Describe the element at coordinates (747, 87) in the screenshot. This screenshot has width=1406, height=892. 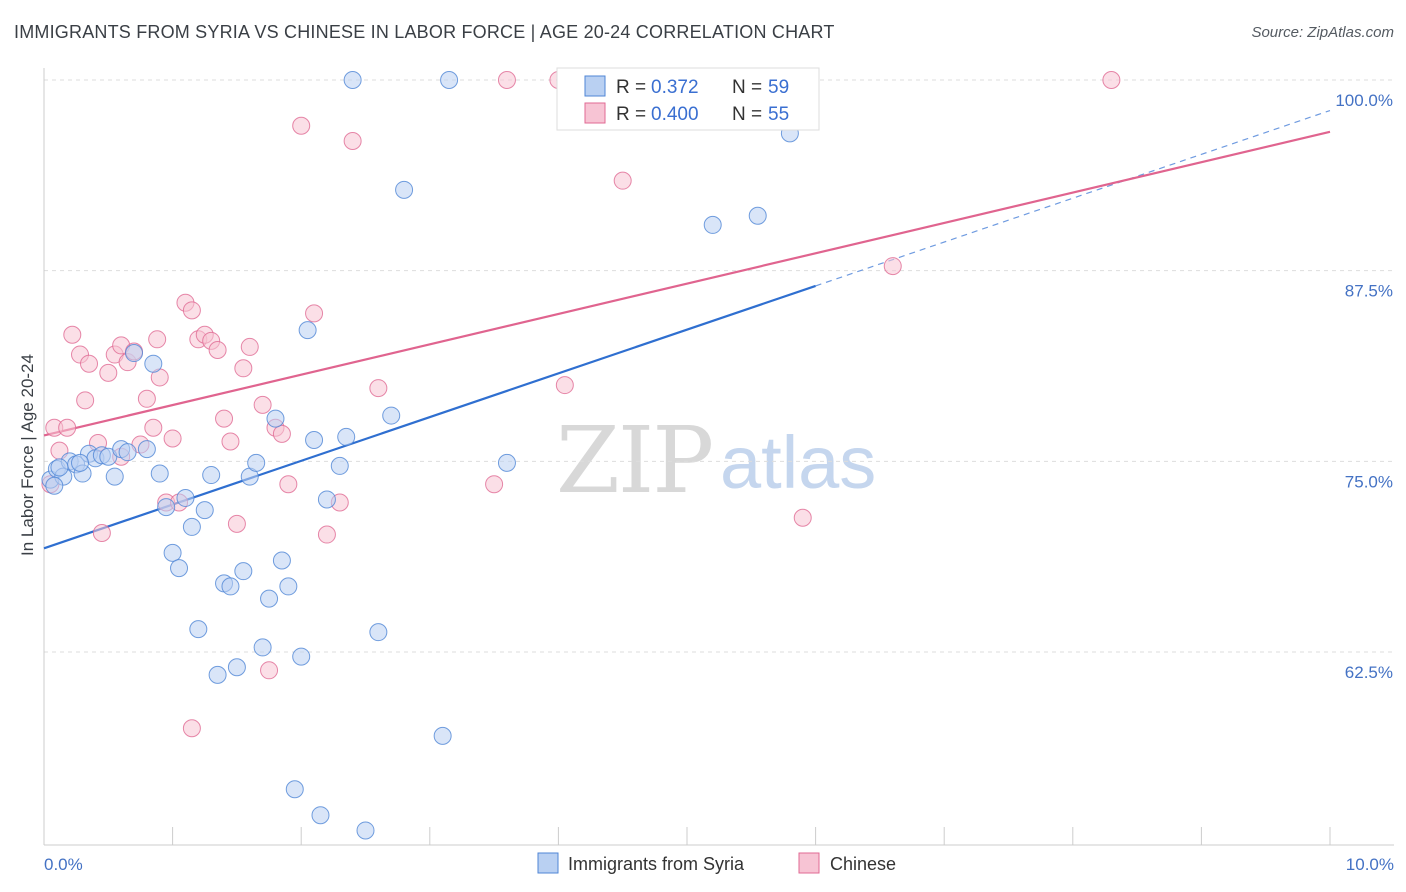
I see `legend-n-label: N =` at that location.